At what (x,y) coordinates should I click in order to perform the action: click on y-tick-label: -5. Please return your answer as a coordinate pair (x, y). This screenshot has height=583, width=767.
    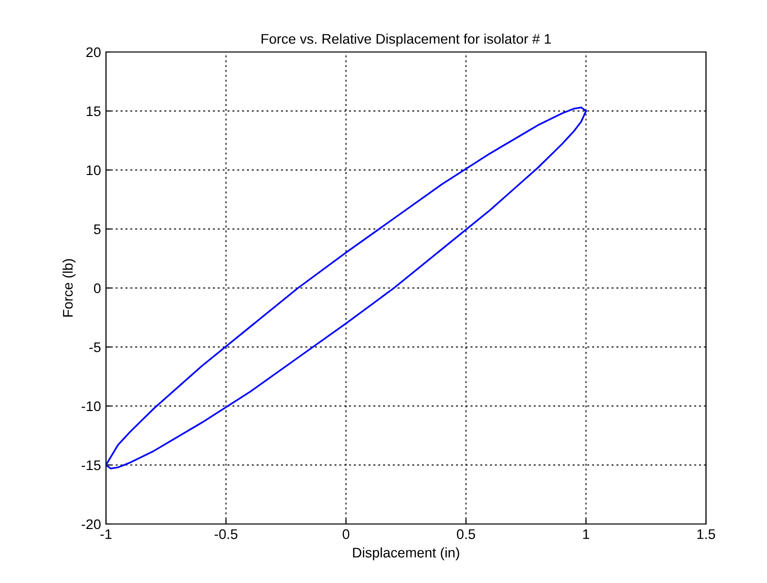
    Looking at the image, I should click on (95, 347).